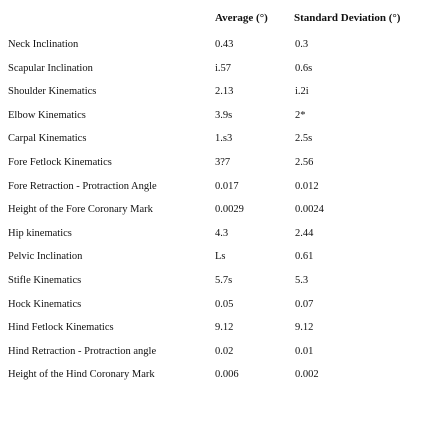  I want to click on row-value: 0.0024, so click(309, 210).